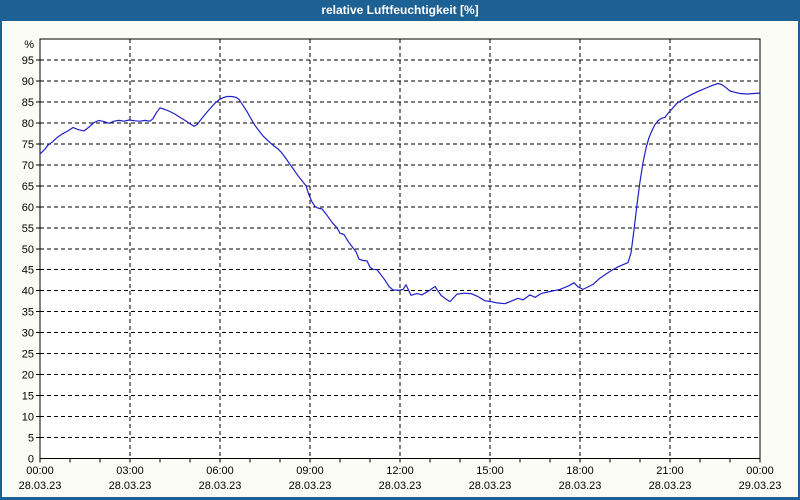 The image size is (800, 500). Describe the element at coordinates (28, 208) in the screenshot. I see `y-tick-label: 60` at that location.